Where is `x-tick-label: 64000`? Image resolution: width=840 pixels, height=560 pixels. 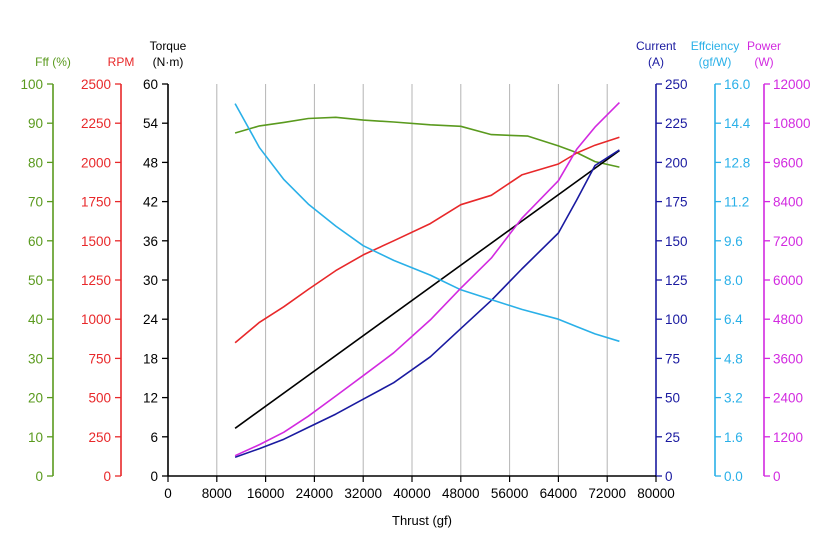 x-tick-label: 64000 is located at coordinates (559, 493).